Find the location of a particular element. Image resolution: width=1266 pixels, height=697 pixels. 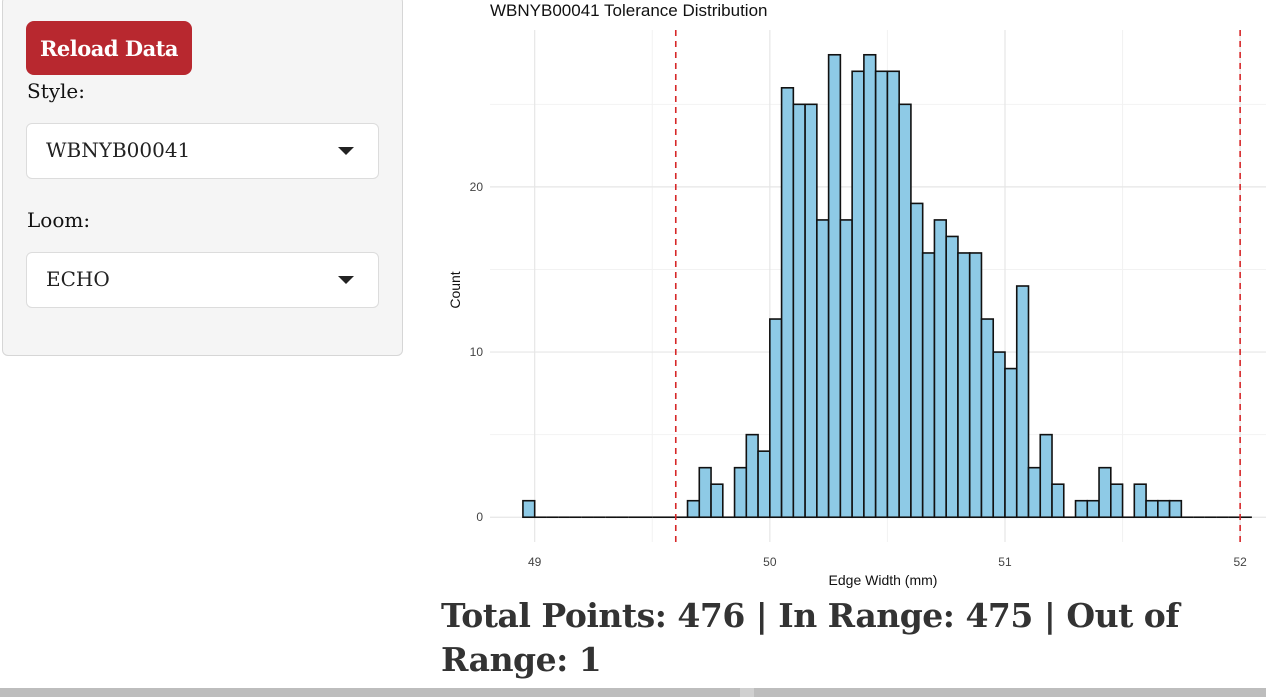

x-axis-label: Edge Width (mm) is located at coordinates (883, 580).